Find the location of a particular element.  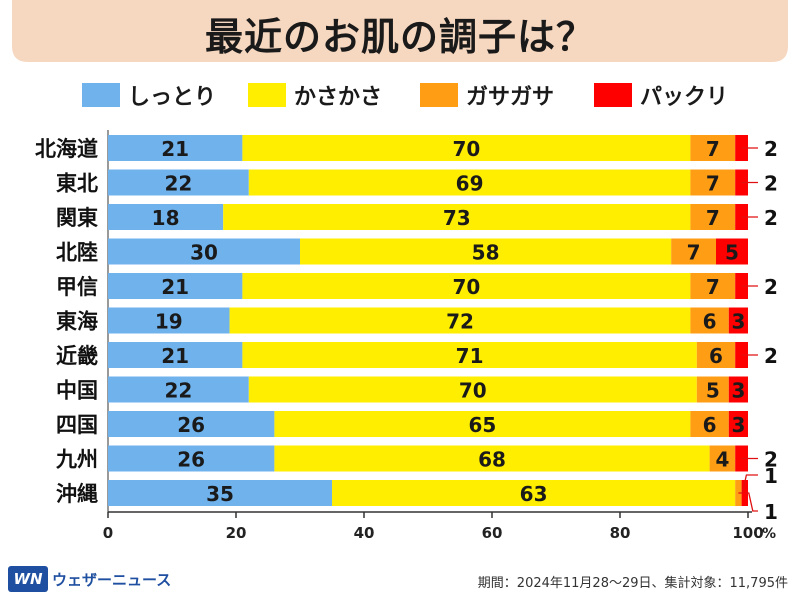

data-label: 19 is located at coordinates (169, 322).